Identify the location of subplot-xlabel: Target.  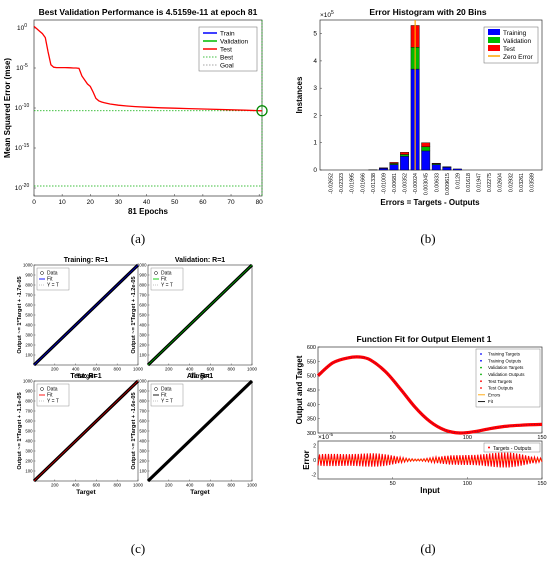
(86, 492).